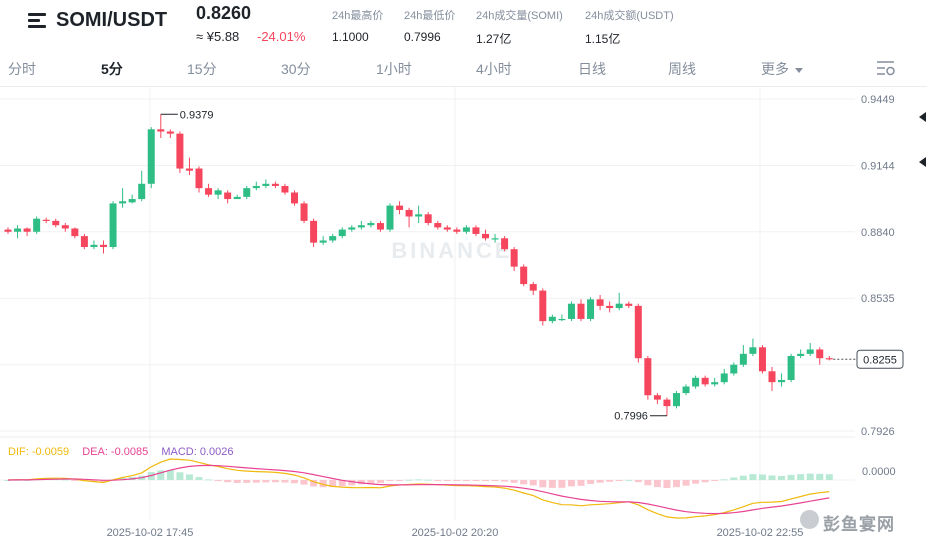  Describe the element at coordinates (22, 69) in the screenshot. I see `tab-time: 分时` at that location.